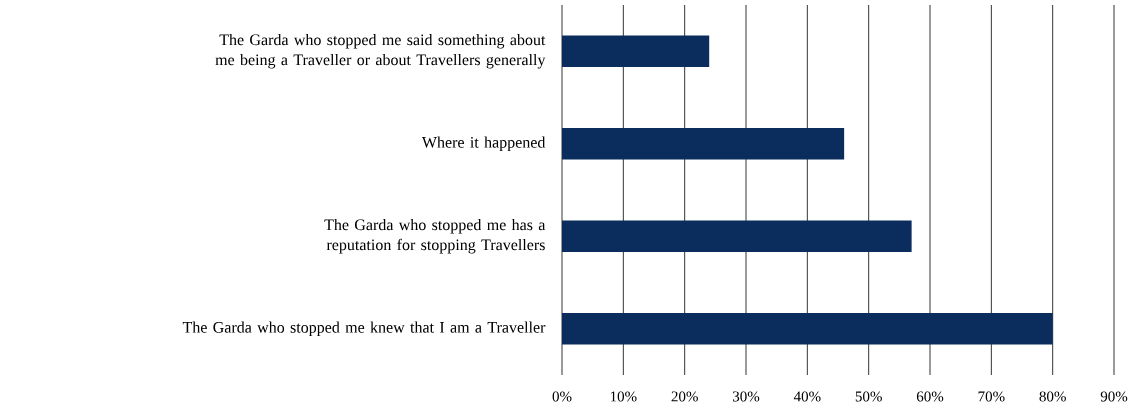  Describe the element at coordinates (684, 396) in the screenshot. I see `x-tick-label: 20%` at that location.